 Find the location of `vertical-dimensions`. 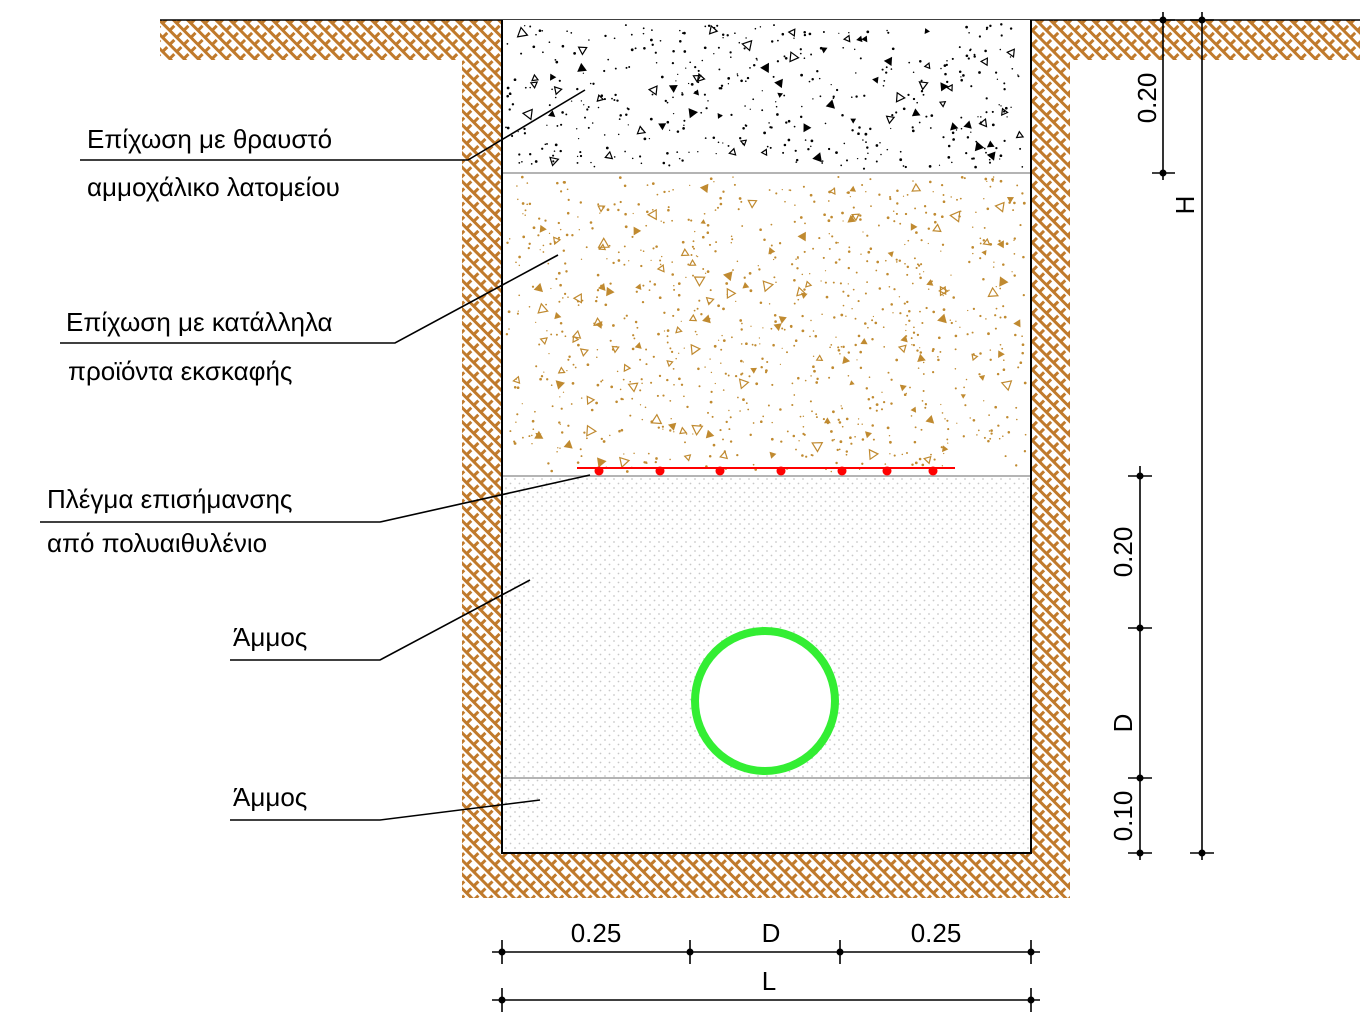

vertical-dimensions is located at coordinates (1171, 436).